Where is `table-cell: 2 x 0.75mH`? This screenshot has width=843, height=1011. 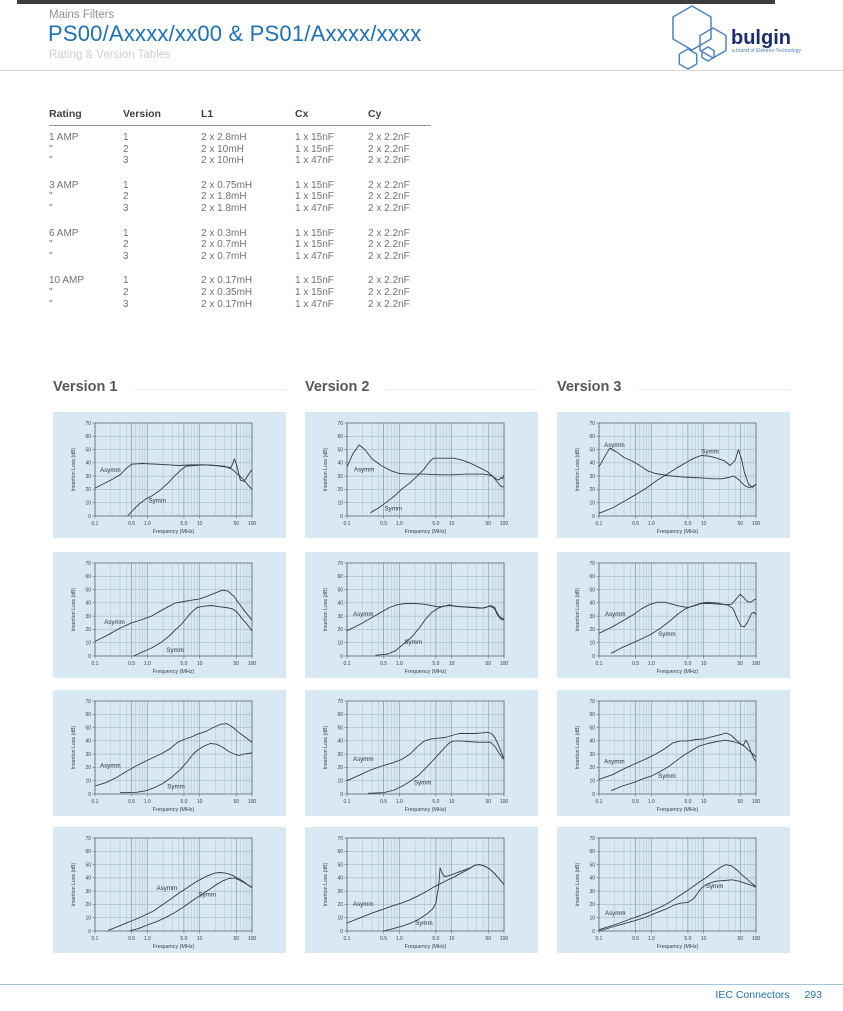
table-cell: 2 x 0.75mH is located at coordinates (227, 185).